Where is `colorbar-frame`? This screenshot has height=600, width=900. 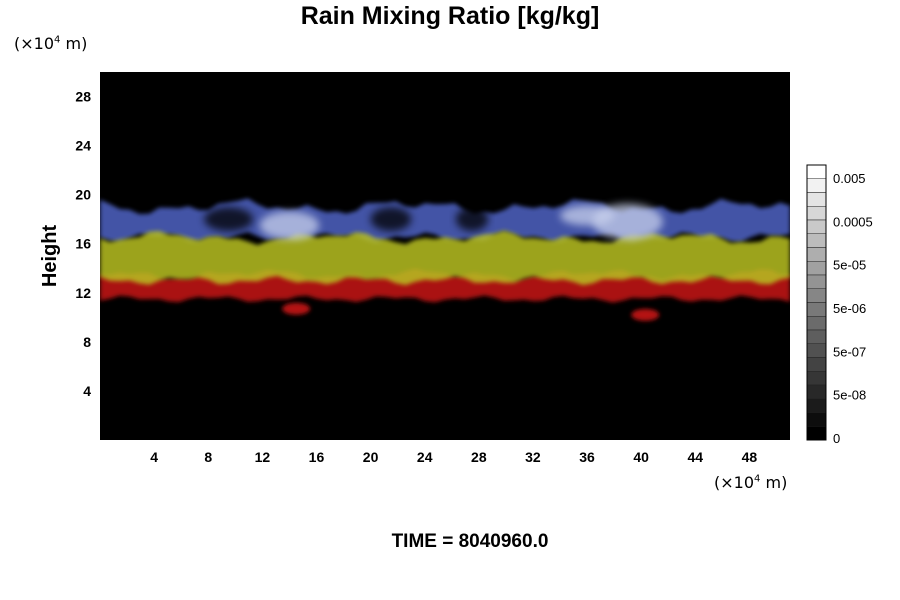
colorbar-frame is located at coordinates (816, 302).